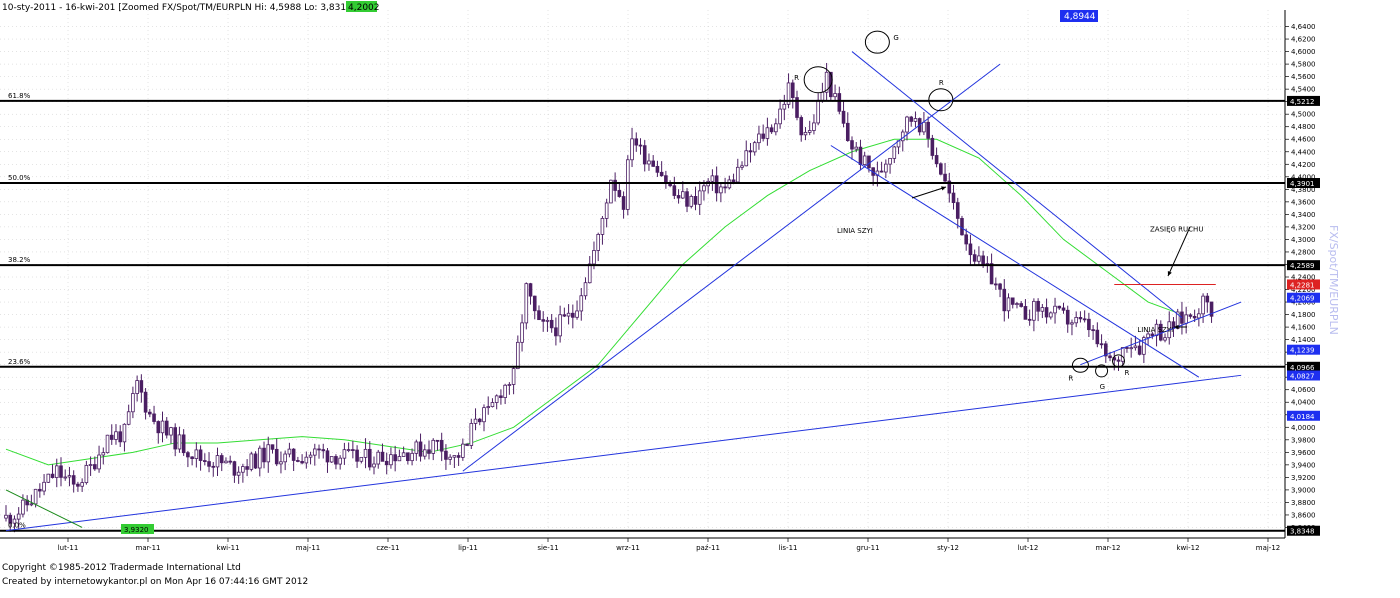  What do you see at coordinates (1303, 100) in the screenshot?
I see `fib-level-tag-bg` at bounding box center [1303, 100].